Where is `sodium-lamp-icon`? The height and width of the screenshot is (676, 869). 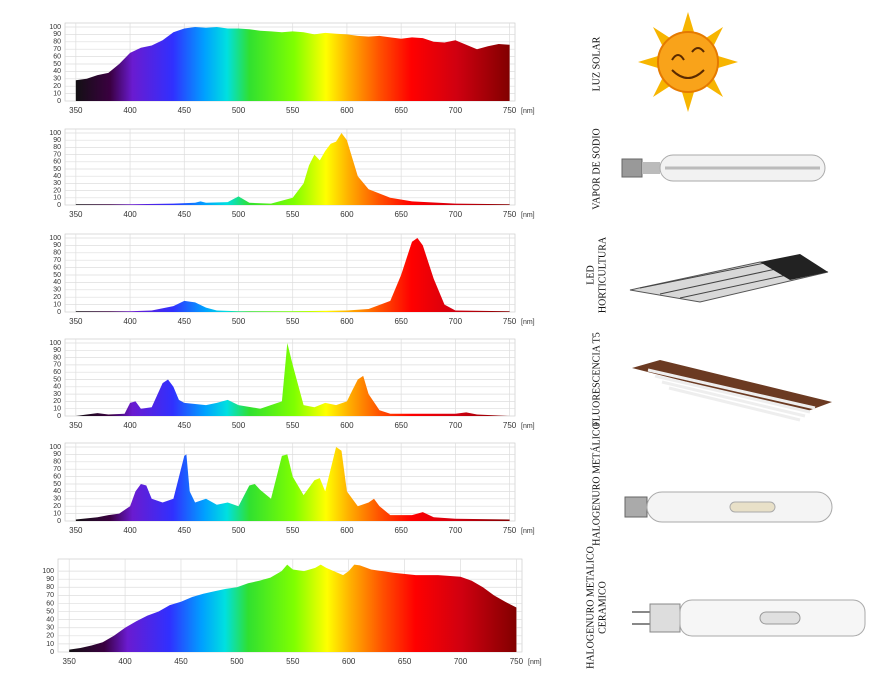
sodium-lamp-icon is located at coordinates (723, 168).